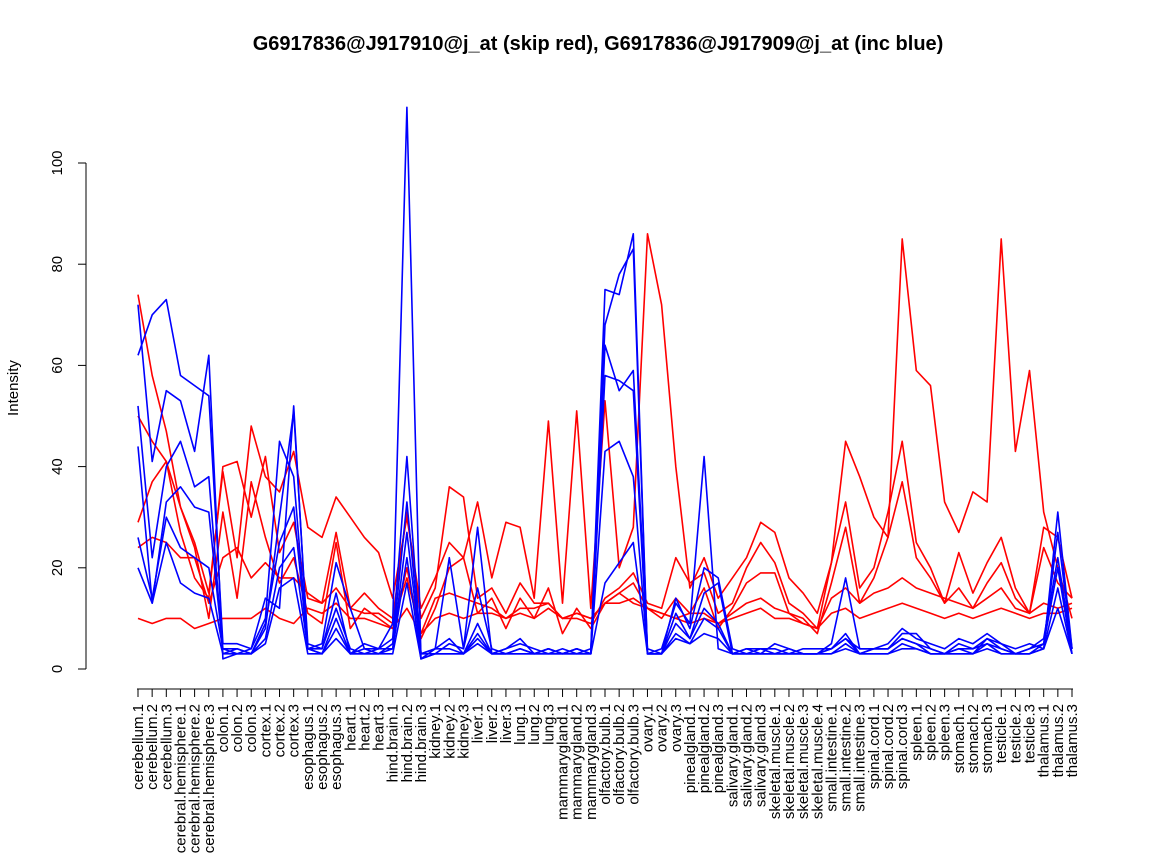 This screenshot has height=864, width=1152. Describe the element at coordinates (364, 727) in the screenshot. I see `x-tick-label: heart.2` at that location.